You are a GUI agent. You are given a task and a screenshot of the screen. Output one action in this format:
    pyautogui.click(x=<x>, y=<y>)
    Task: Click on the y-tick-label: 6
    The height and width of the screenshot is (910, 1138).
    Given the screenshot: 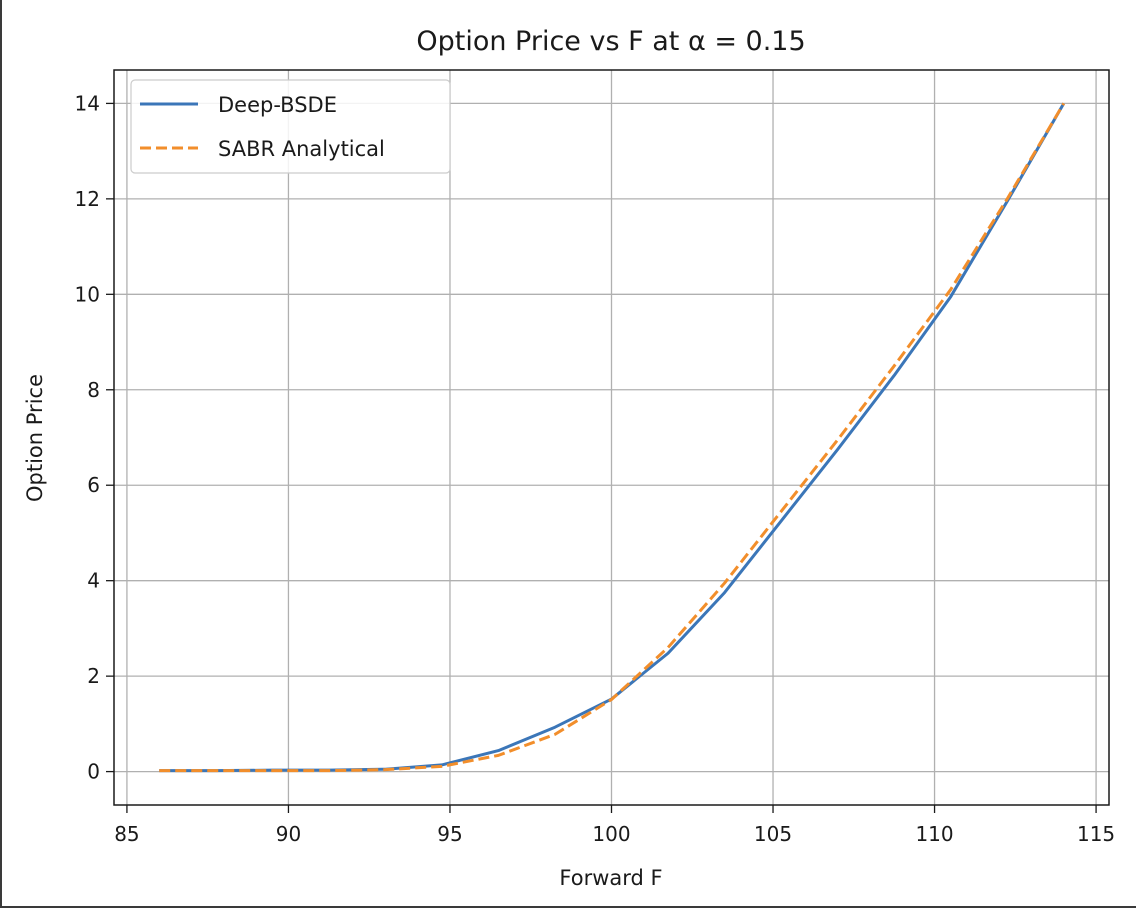 What is the action you would take?
    pyautogui.click(x=93, y=485)
    